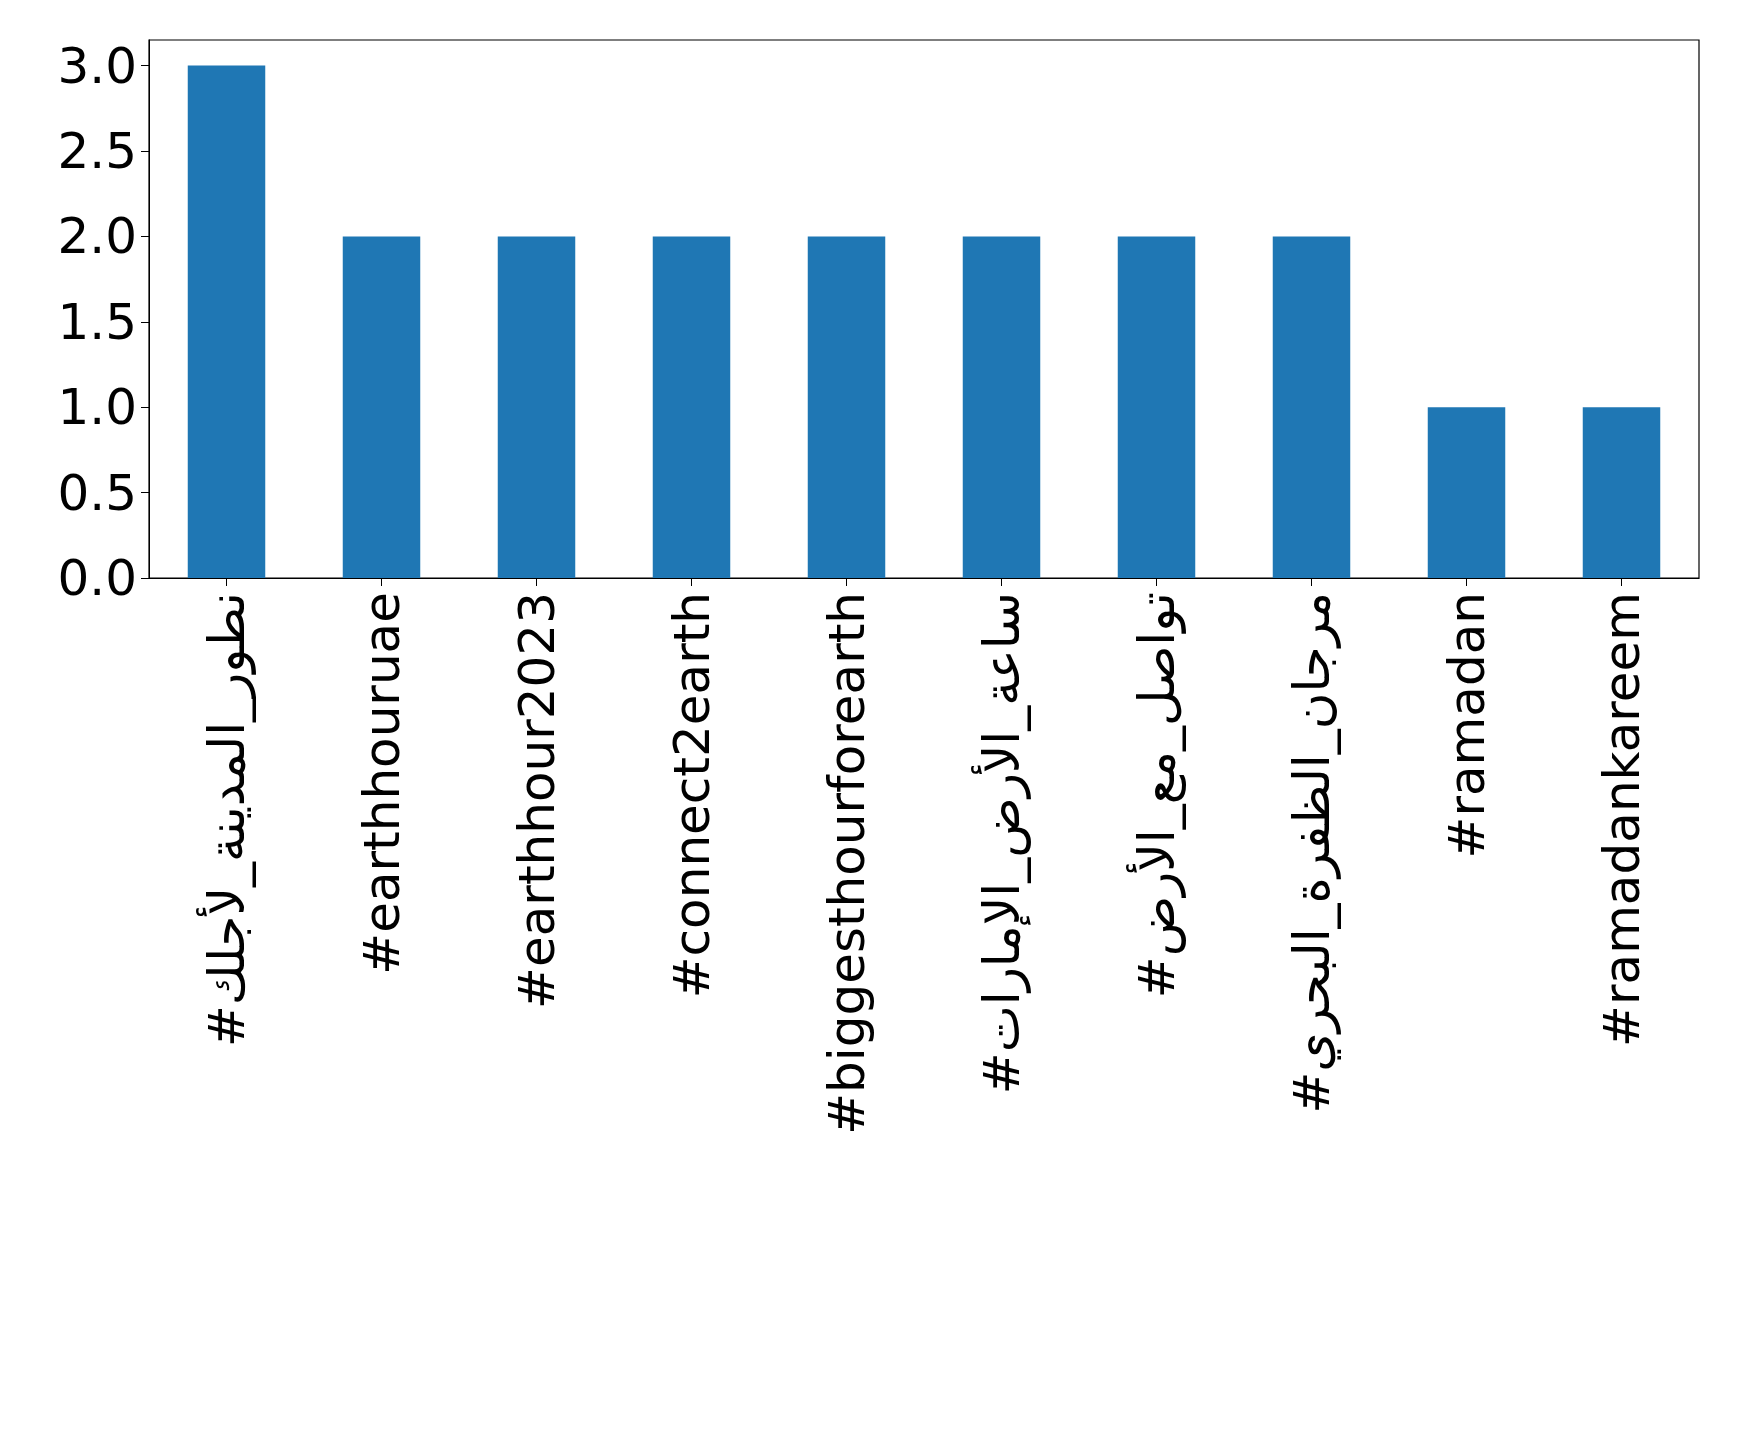  Describe the element at coordinates (1000, 843) in the screenshot. I see `x-tick-label: #ساعة_الأرض_الإمارات` at that location.